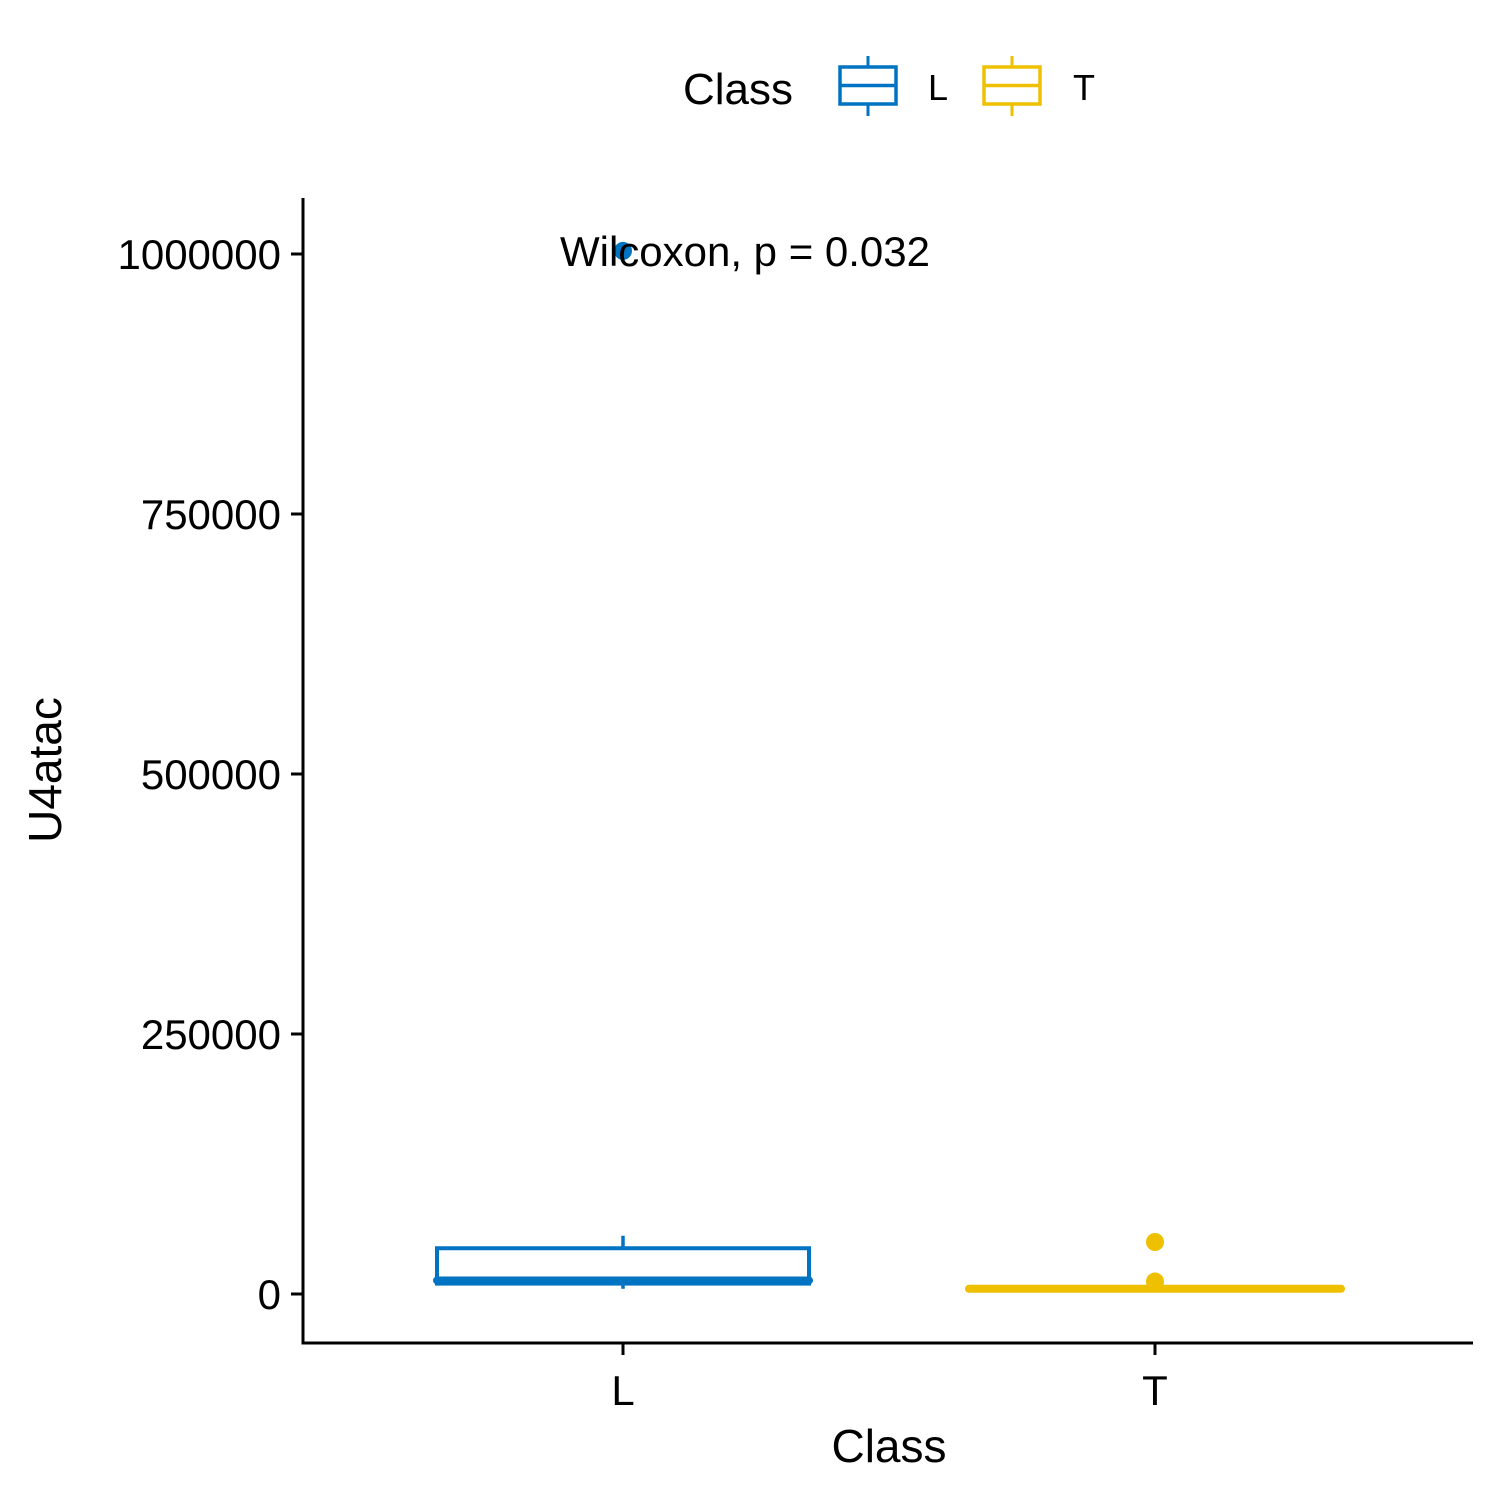 The width and height of the screenshot is (1500, 1500). What do you see at coordinates (211, 1034) in the screenshot?
I see `y-tick-label: 250000` at bounding box center [211, 1034].